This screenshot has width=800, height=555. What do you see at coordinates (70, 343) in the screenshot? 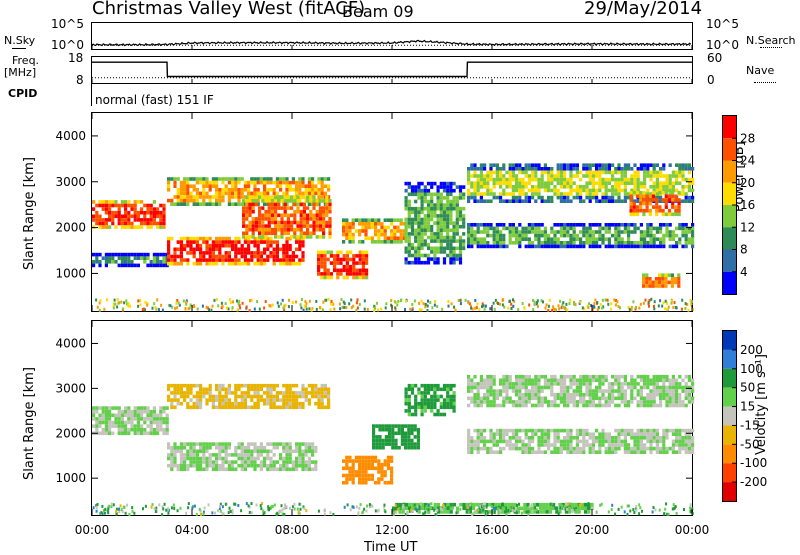
I see `velocity-ytick-label-3: 4000` at bounding box center [70, 343].